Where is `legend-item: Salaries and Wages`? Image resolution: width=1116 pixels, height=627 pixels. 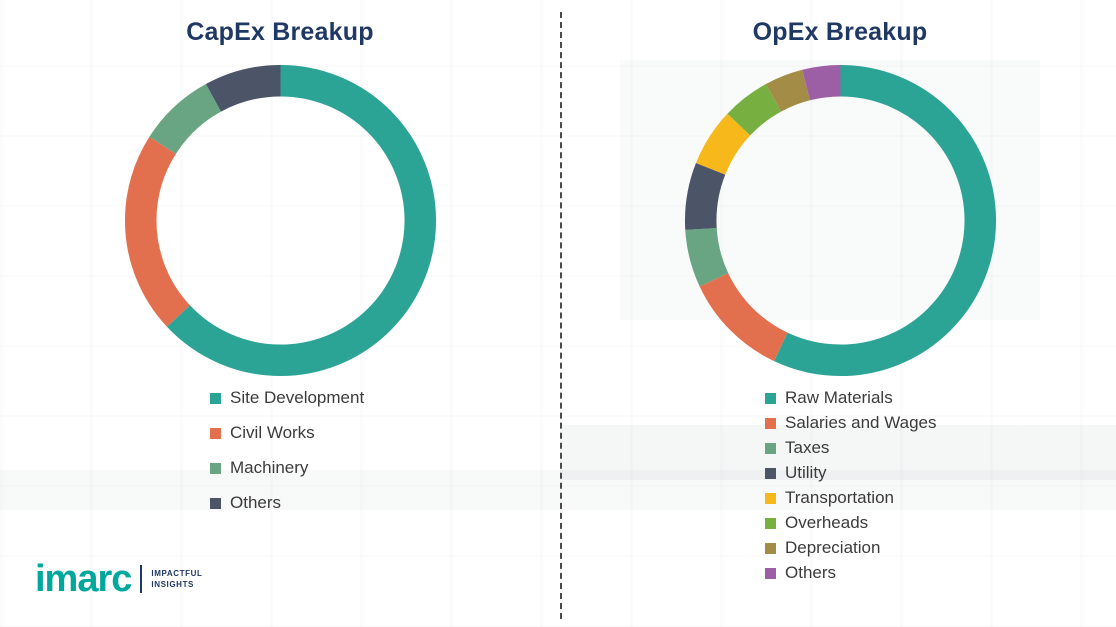
legend-item: Salaries and Wages is located at coordinates (902, 423).